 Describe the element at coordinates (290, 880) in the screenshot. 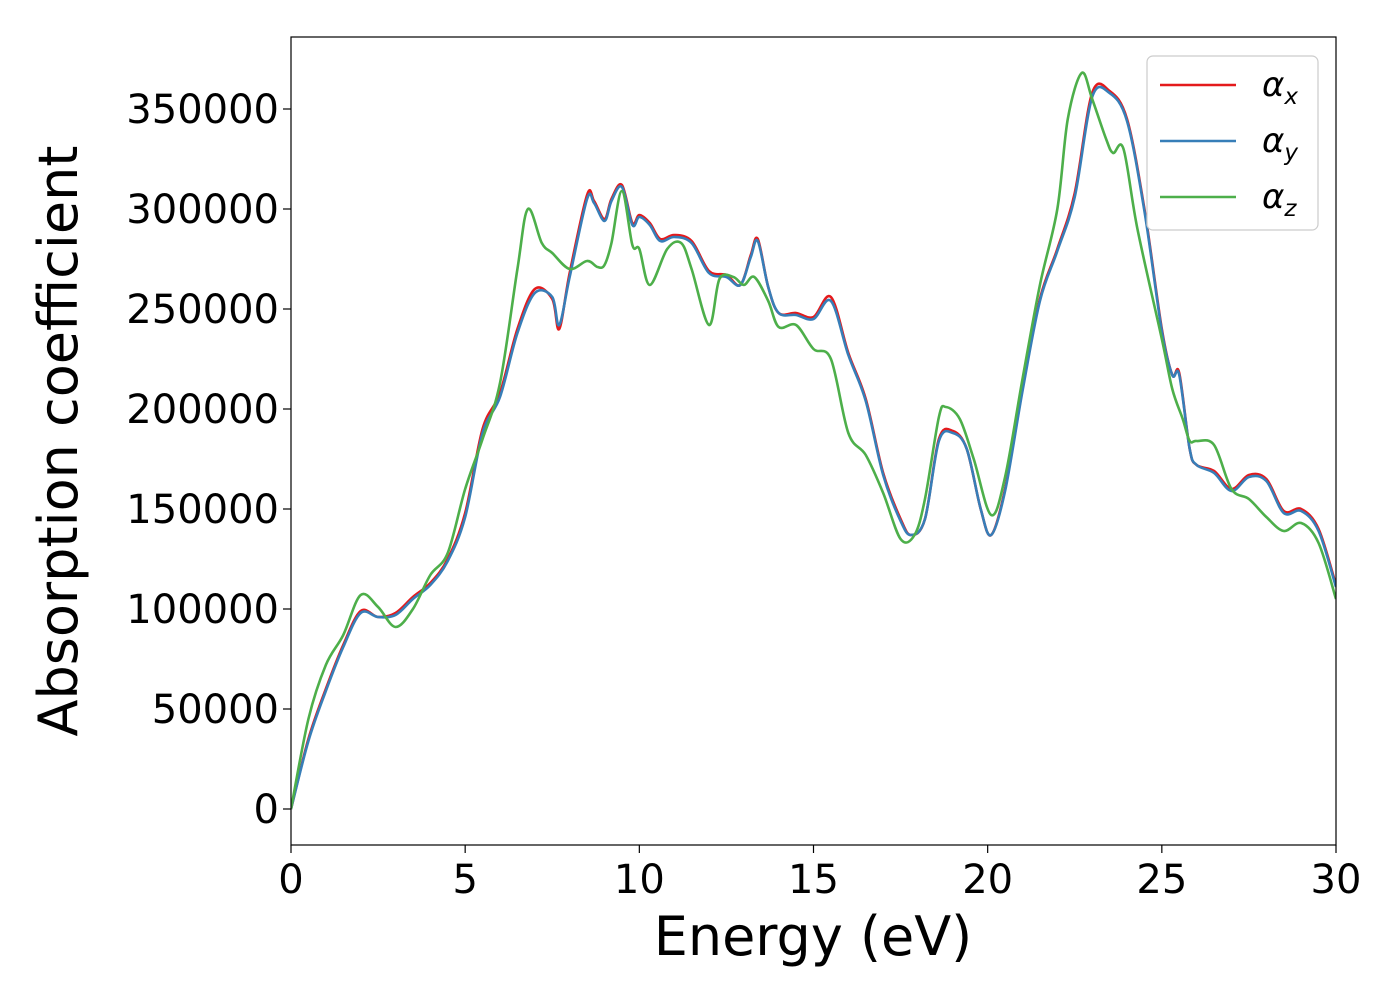

I see `x-tick-label: 0` at that location.